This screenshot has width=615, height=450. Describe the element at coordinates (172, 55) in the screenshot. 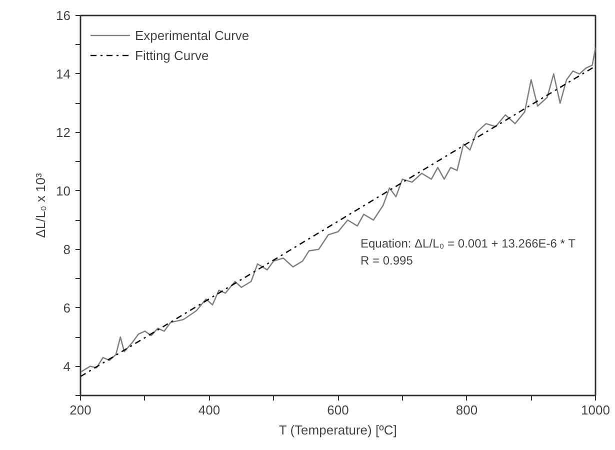

I see `legend-label: Fitting Curve` at that location.